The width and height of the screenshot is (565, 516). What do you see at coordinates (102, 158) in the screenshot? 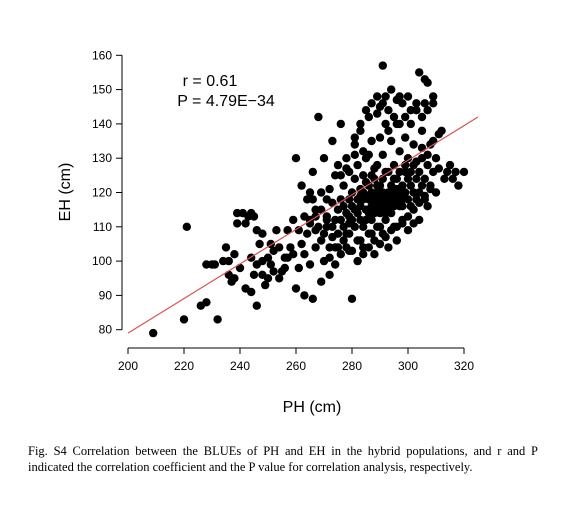
I see `y-tick-label: 130` at bounding box center [102, 158].